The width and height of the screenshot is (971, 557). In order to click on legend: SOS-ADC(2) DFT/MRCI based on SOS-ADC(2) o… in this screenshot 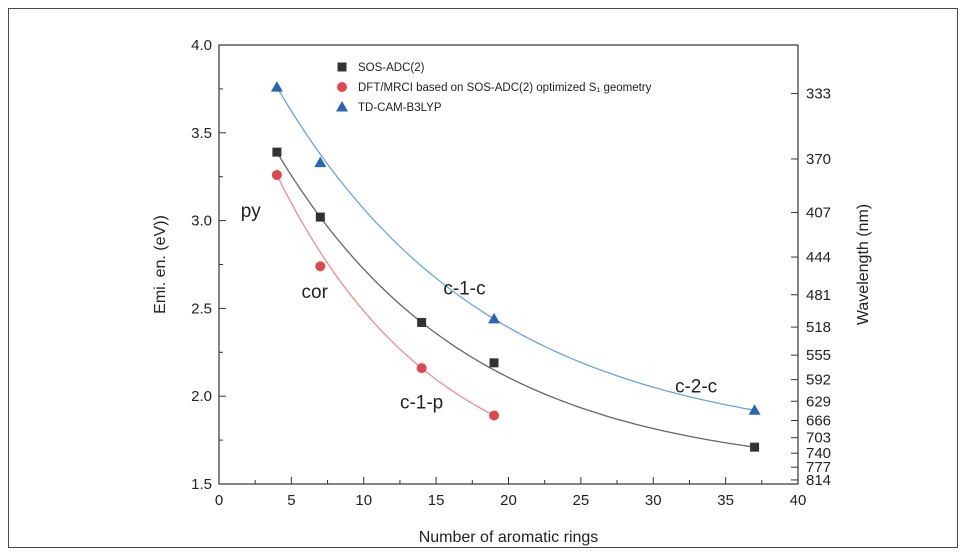, I will do `click(494, 88)`.